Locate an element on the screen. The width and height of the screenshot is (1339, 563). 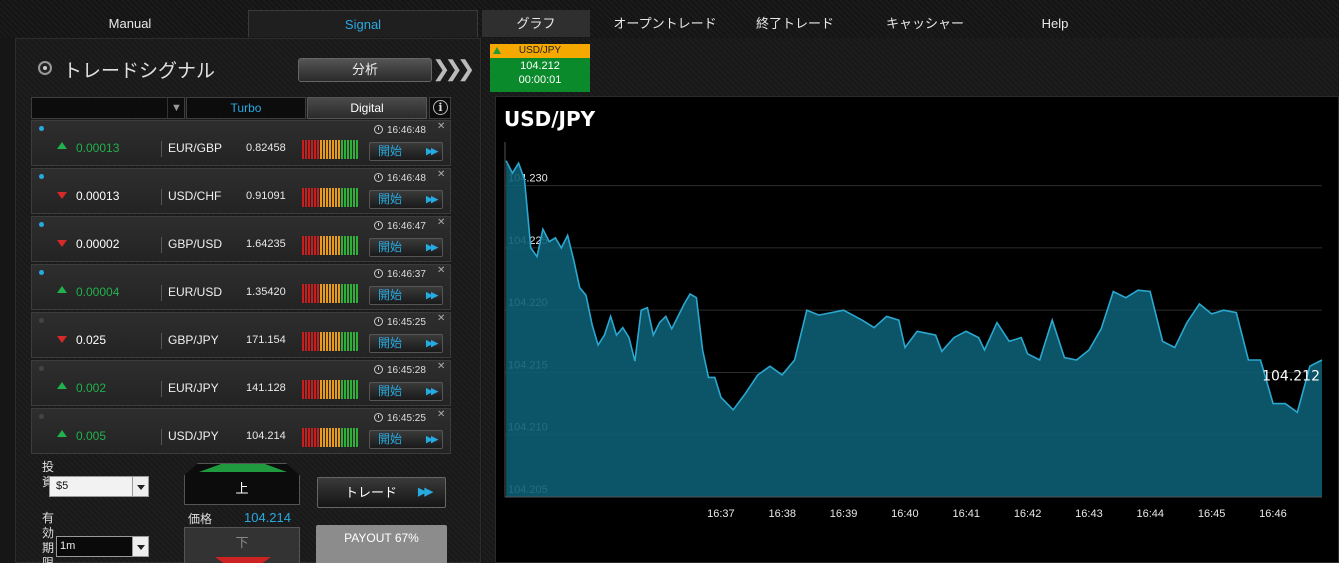
investment-select: $5 is located at coordinates (99, 486).